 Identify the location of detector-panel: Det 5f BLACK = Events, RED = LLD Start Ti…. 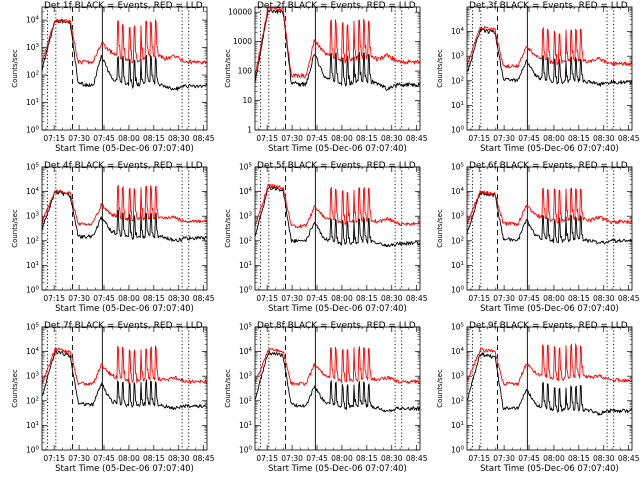
(326, 237).